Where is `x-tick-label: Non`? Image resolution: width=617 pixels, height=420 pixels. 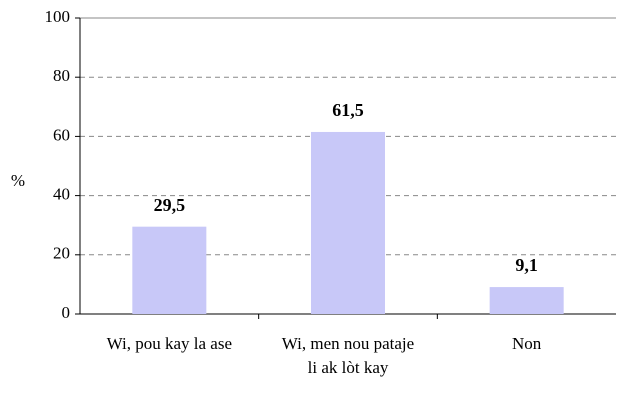
x-tick-label: Non is located at coordinates (527, 343).